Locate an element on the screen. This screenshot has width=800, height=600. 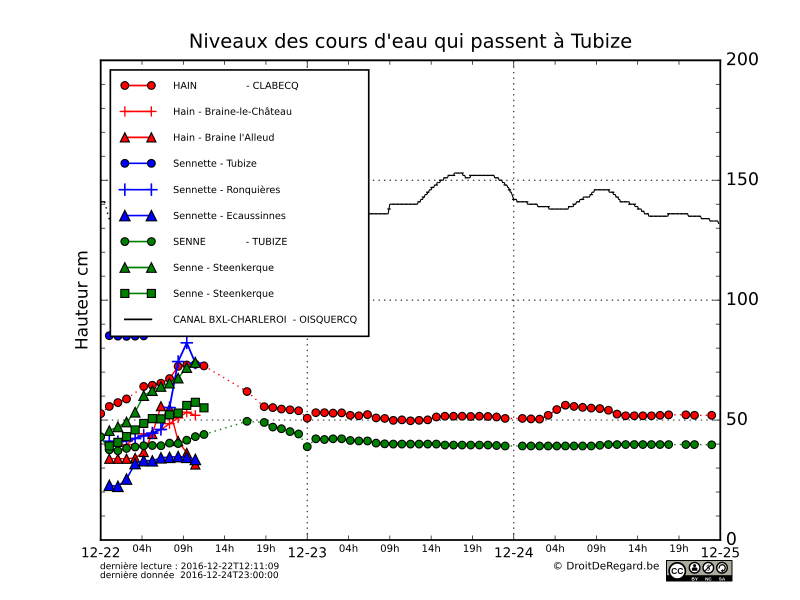
svg-text: CC is located at coordinates (677, 571).